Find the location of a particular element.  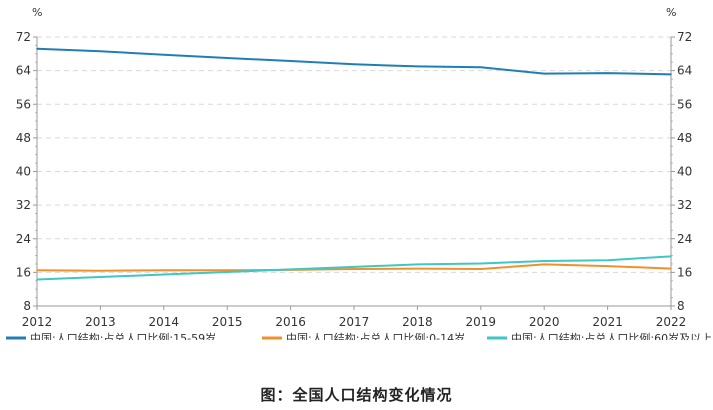

legend-label: 中国:人口结构:占总人口比例:60岁及以上 is located at coordinates (611, 335).